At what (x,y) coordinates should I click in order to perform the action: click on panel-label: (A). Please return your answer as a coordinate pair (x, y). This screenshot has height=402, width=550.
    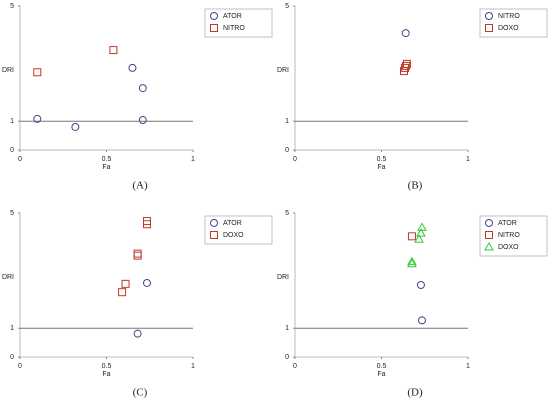
    Looking at the image, I should click on (140, 186).